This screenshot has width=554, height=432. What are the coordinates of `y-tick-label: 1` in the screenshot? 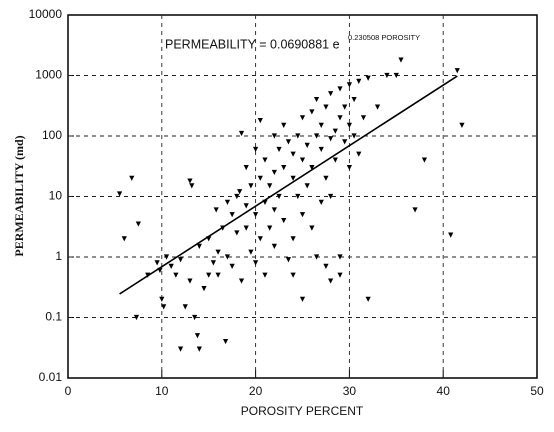 It's located at (58, 256).